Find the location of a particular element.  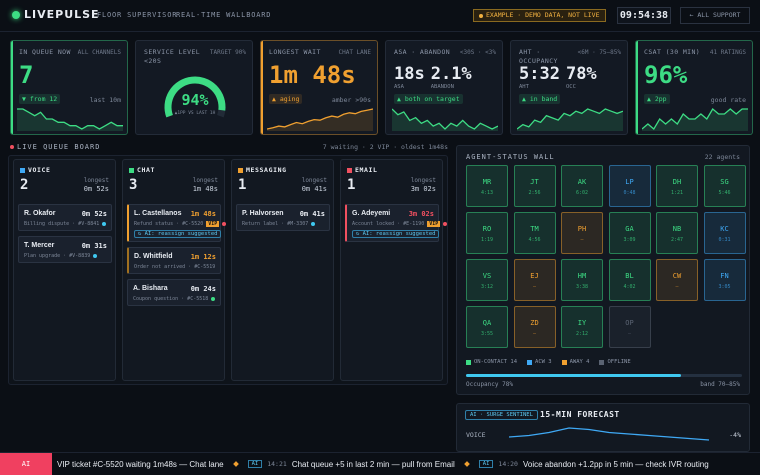

ticket-name: D. Whitfield is located at coordinates (153, 256).